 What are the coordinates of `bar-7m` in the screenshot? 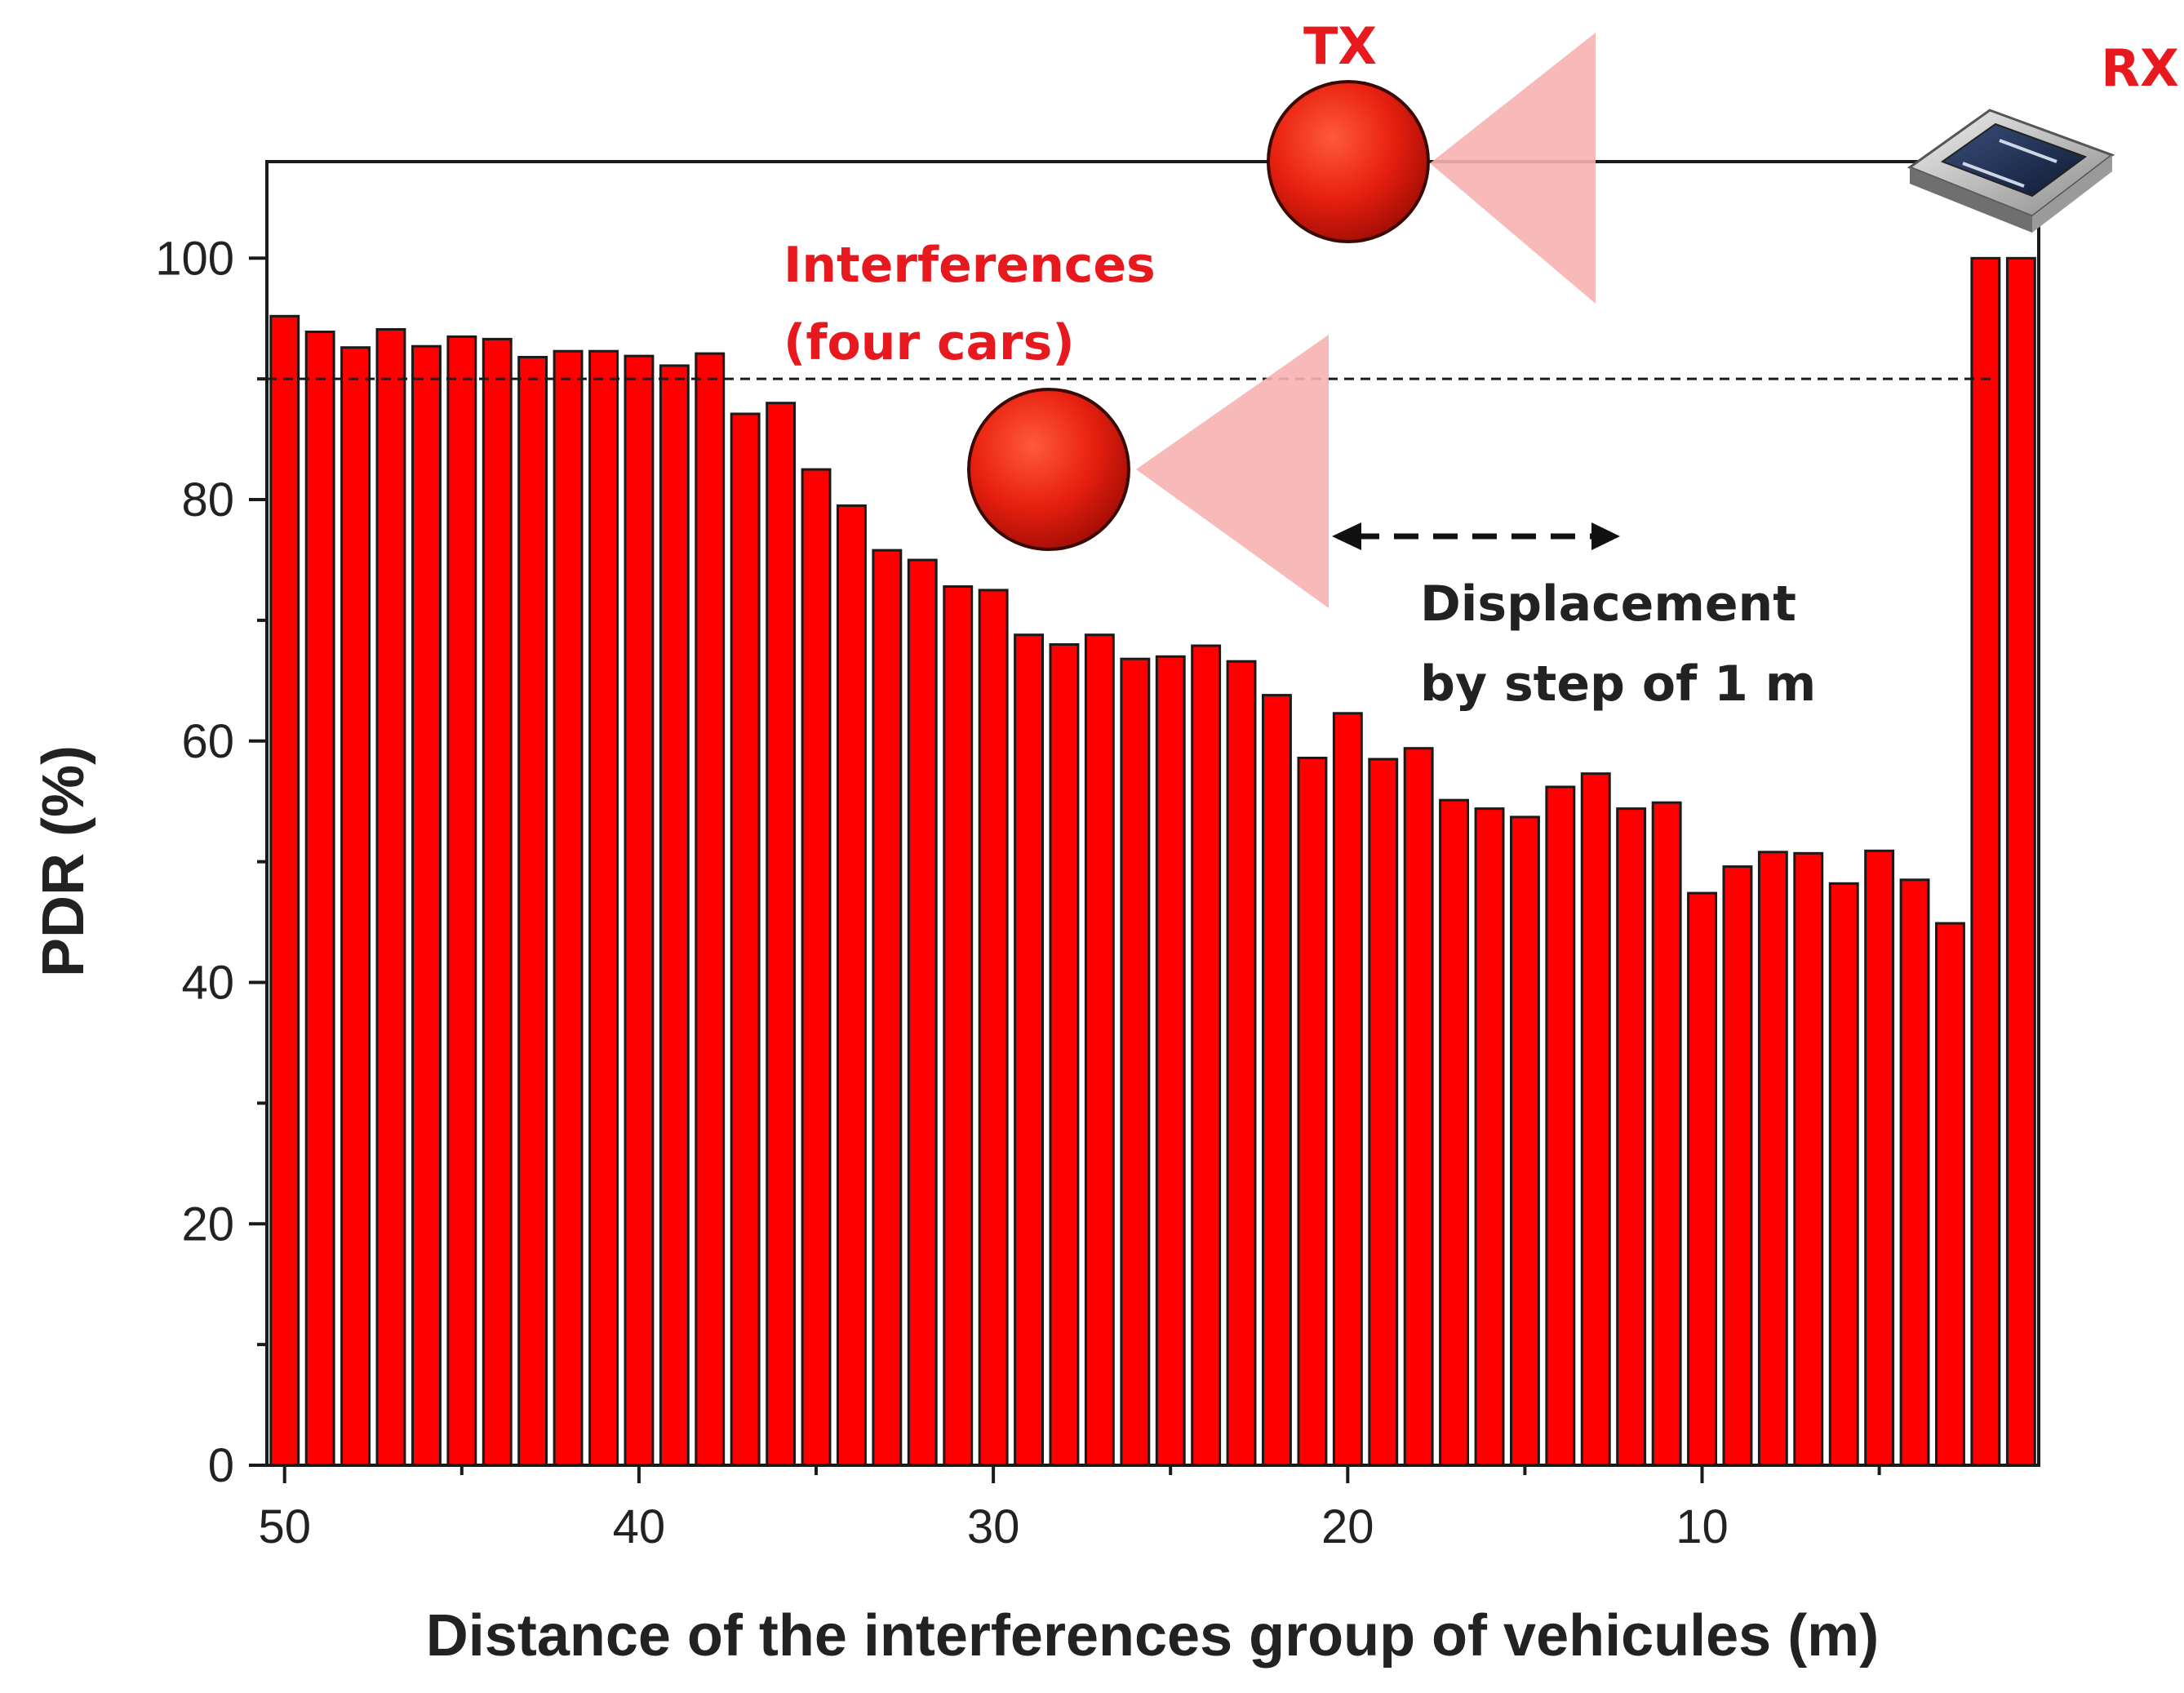 It's located at (1808, 1159).